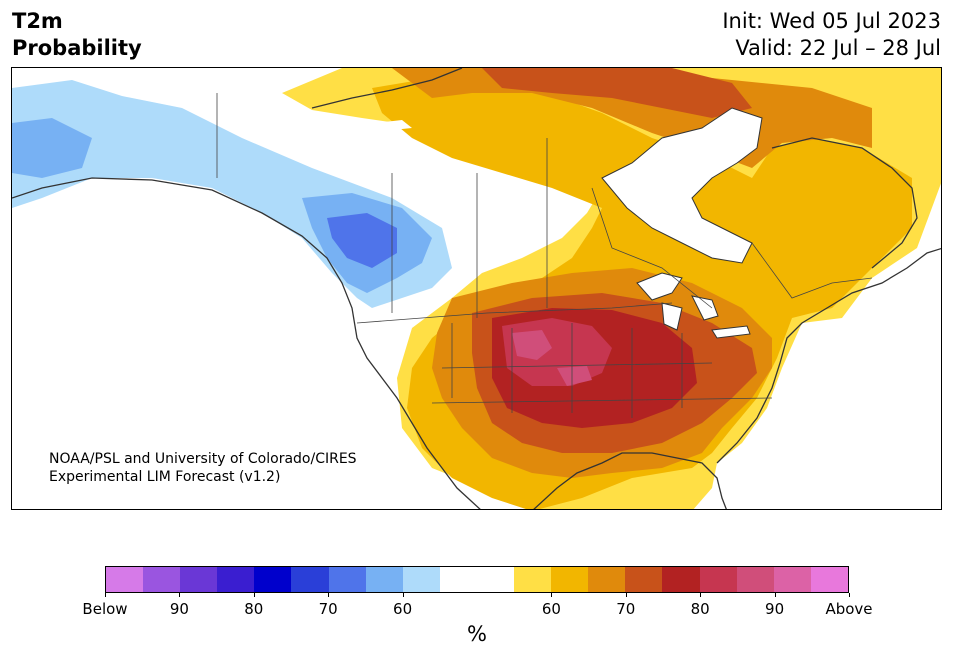 The height and width of the screenshot is (659, 953). What do you see at coordinates (165, 477) in the screenshot?
I see `credit-line-2: Experimental LIM Forecast (v1.2)` at bounding box center [165, 477].